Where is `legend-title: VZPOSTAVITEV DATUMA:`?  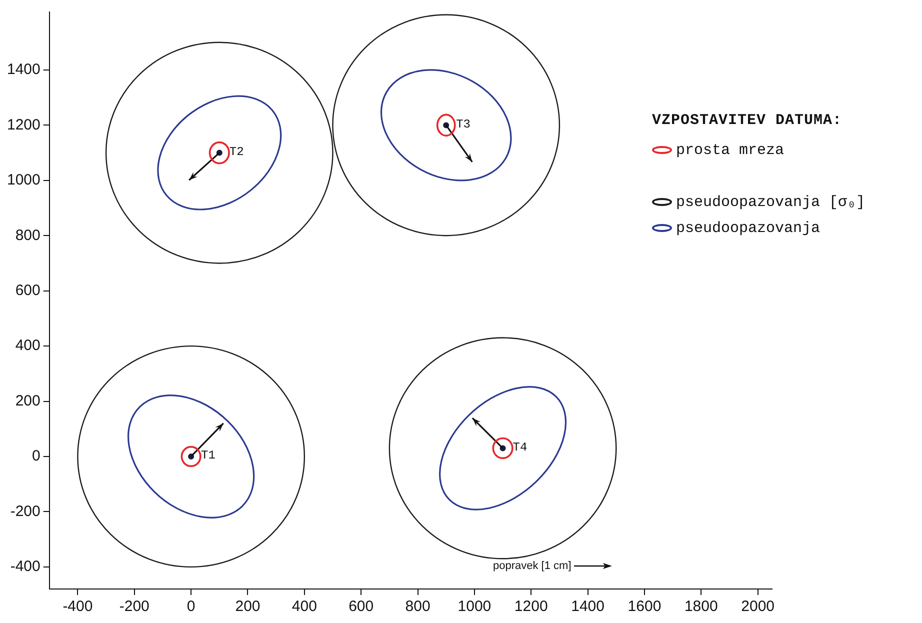
legend-title: VZPOSTAVITEV DATUMA: is located at coordinates (748, 120).